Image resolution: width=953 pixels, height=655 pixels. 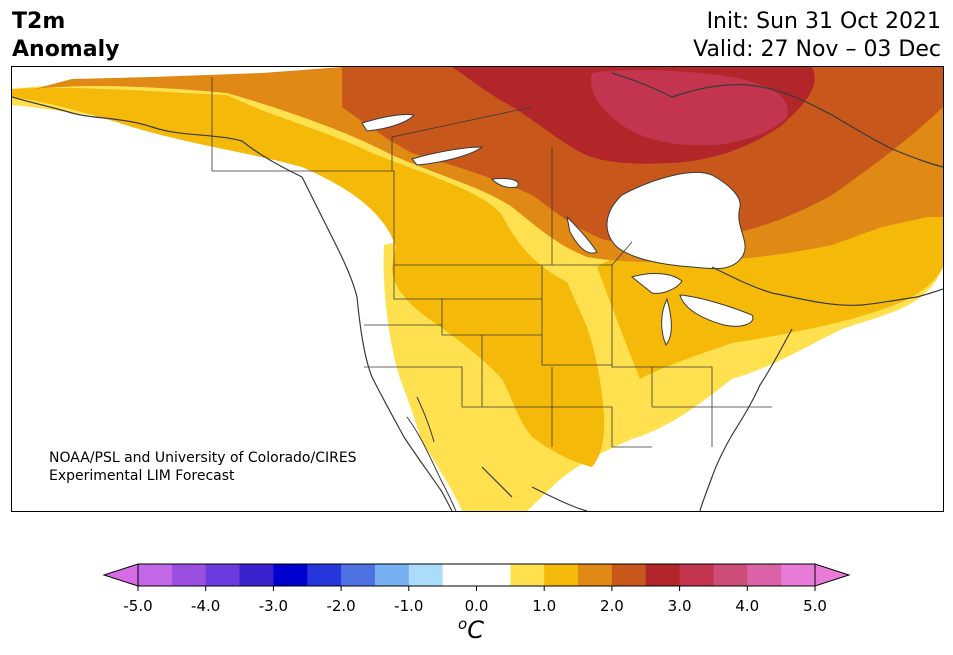 I want to click on title-line-1: T2m, so click(x=39, y=21).